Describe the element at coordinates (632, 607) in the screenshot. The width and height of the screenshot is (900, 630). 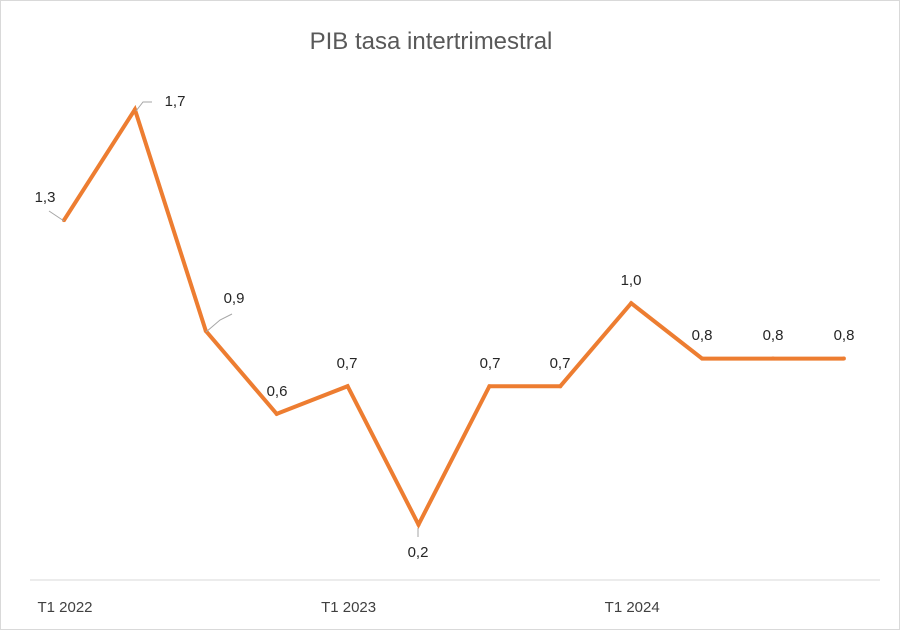
I see `x-tick-label: T1 2024` at that location.